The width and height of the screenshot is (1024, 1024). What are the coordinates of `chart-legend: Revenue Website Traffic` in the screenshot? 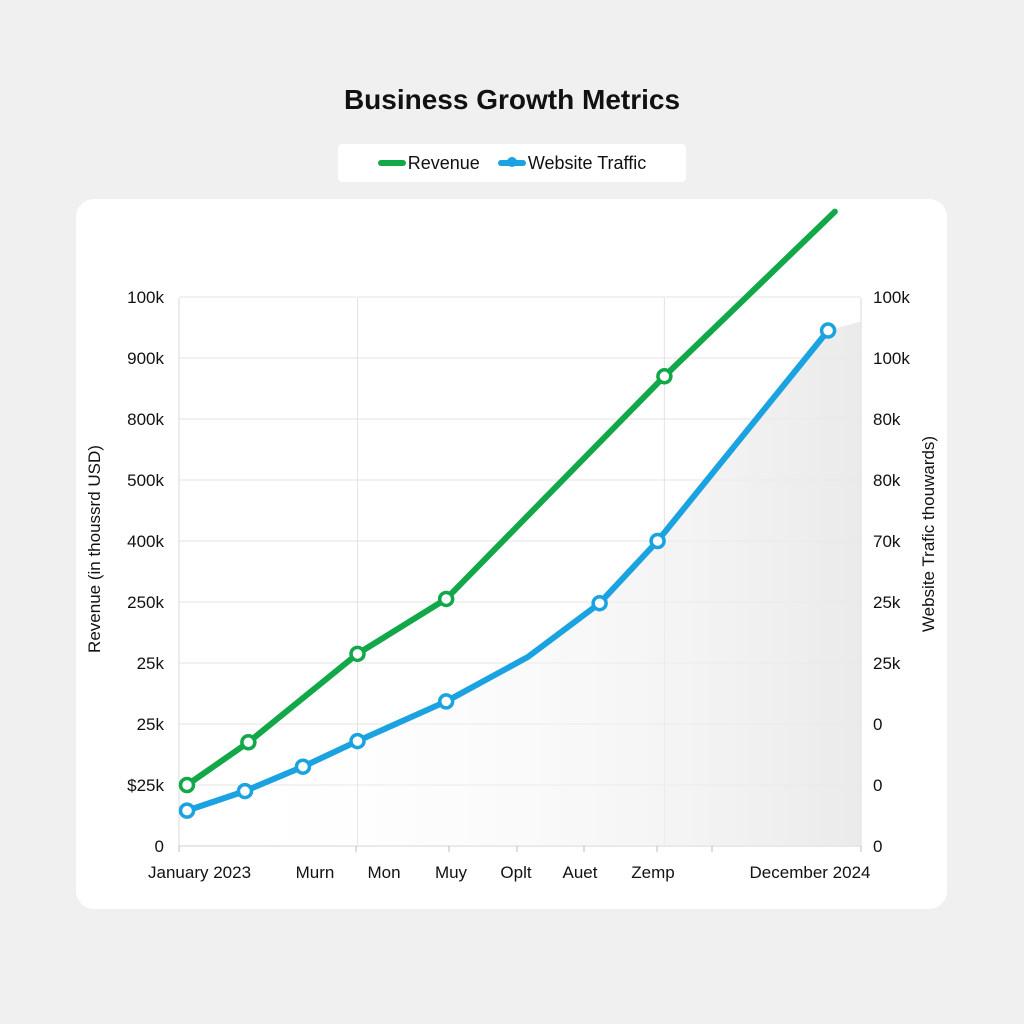 It's located at (512, 163).